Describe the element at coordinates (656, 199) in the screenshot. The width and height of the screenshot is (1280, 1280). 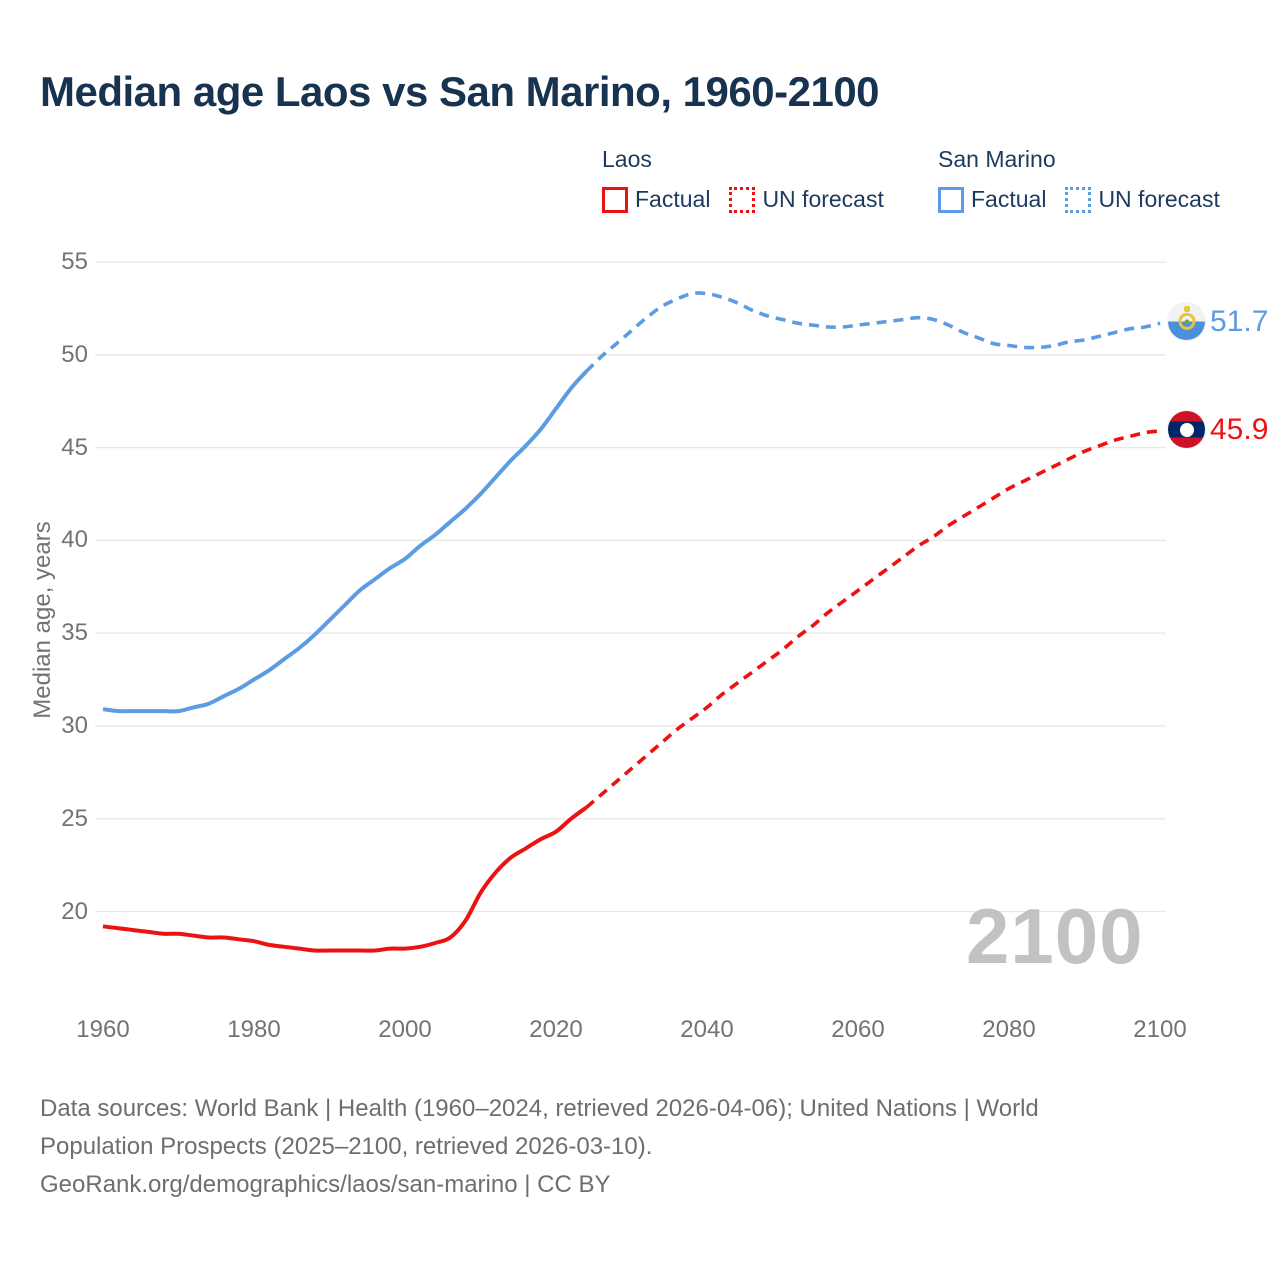
I see `legend-laos-factual: Factual` at that location.